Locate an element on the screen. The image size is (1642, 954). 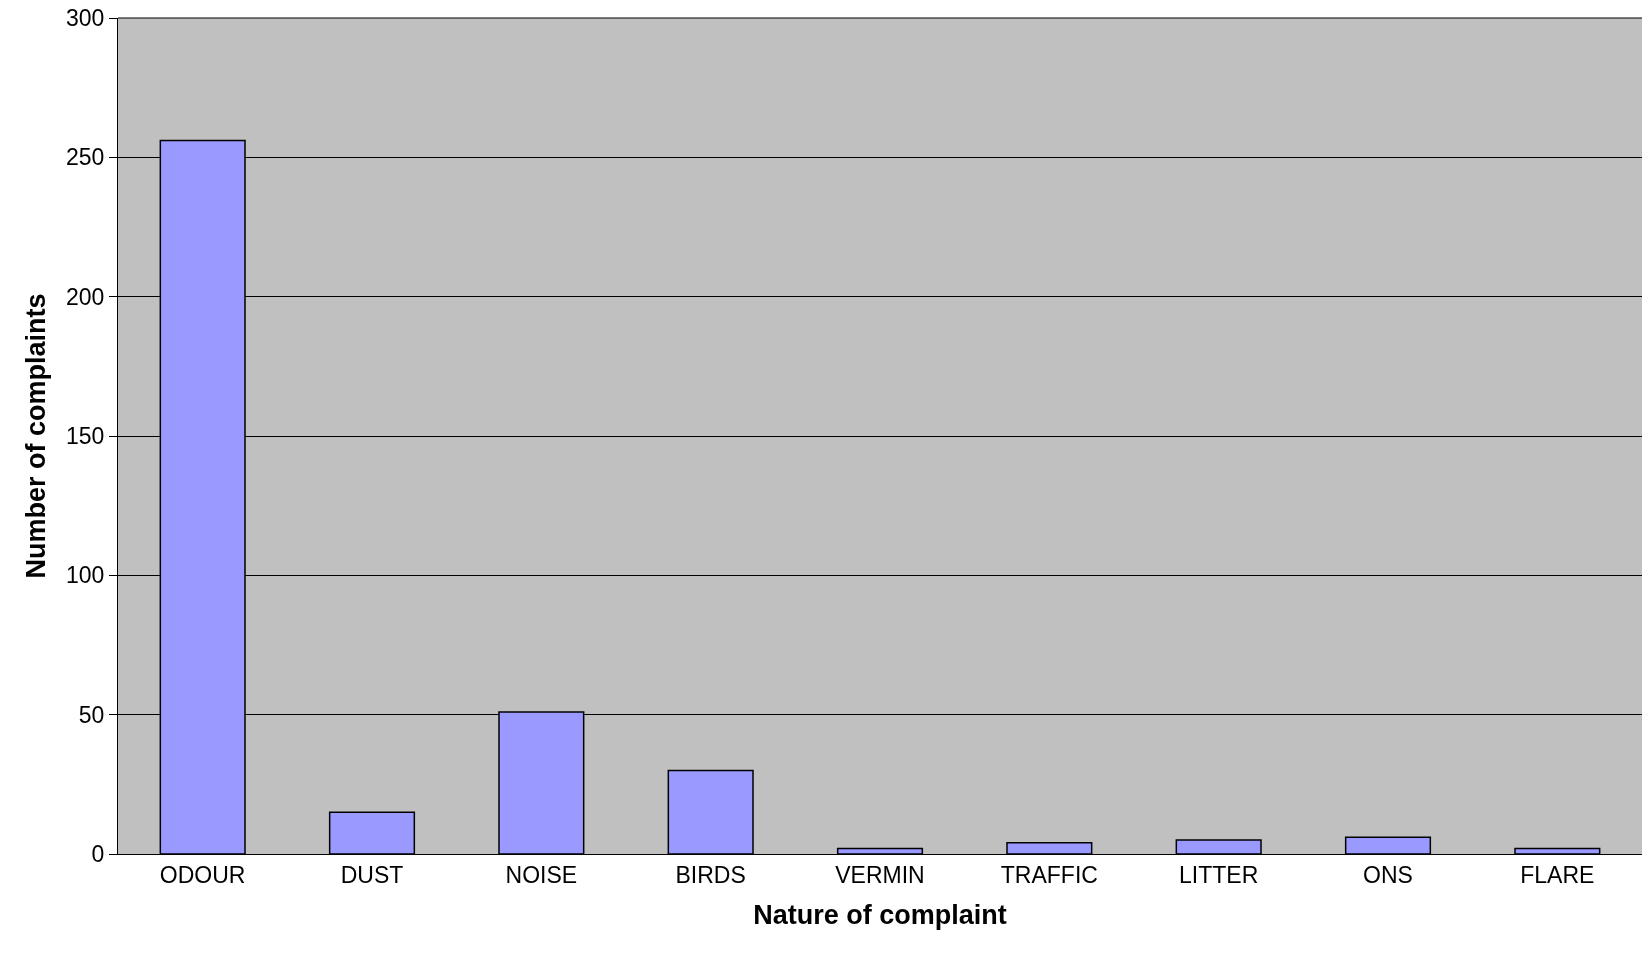
y-tick-label: 0 is located at coordinates (98, 854).